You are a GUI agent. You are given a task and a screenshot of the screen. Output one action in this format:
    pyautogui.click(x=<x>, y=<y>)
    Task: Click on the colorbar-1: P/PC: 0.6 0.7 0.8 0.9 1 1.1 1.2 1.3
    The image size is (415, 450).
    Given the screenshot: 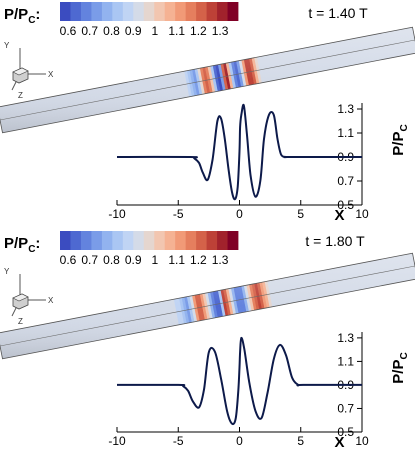 What is the action you would take?
    pyautogui.click(x=121, y=20)
    